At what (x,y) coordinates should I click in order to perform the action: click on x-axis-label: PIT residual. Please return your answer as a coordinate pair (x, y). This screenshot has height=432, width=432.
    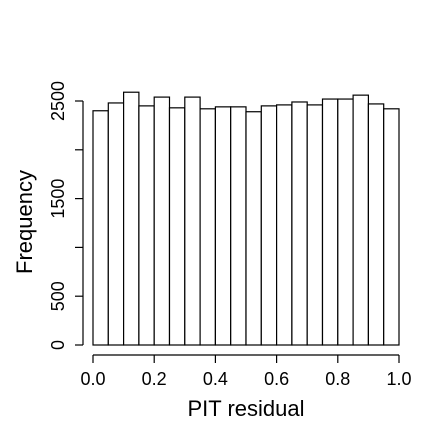
    Looking at the image, I should click on (246, 408).